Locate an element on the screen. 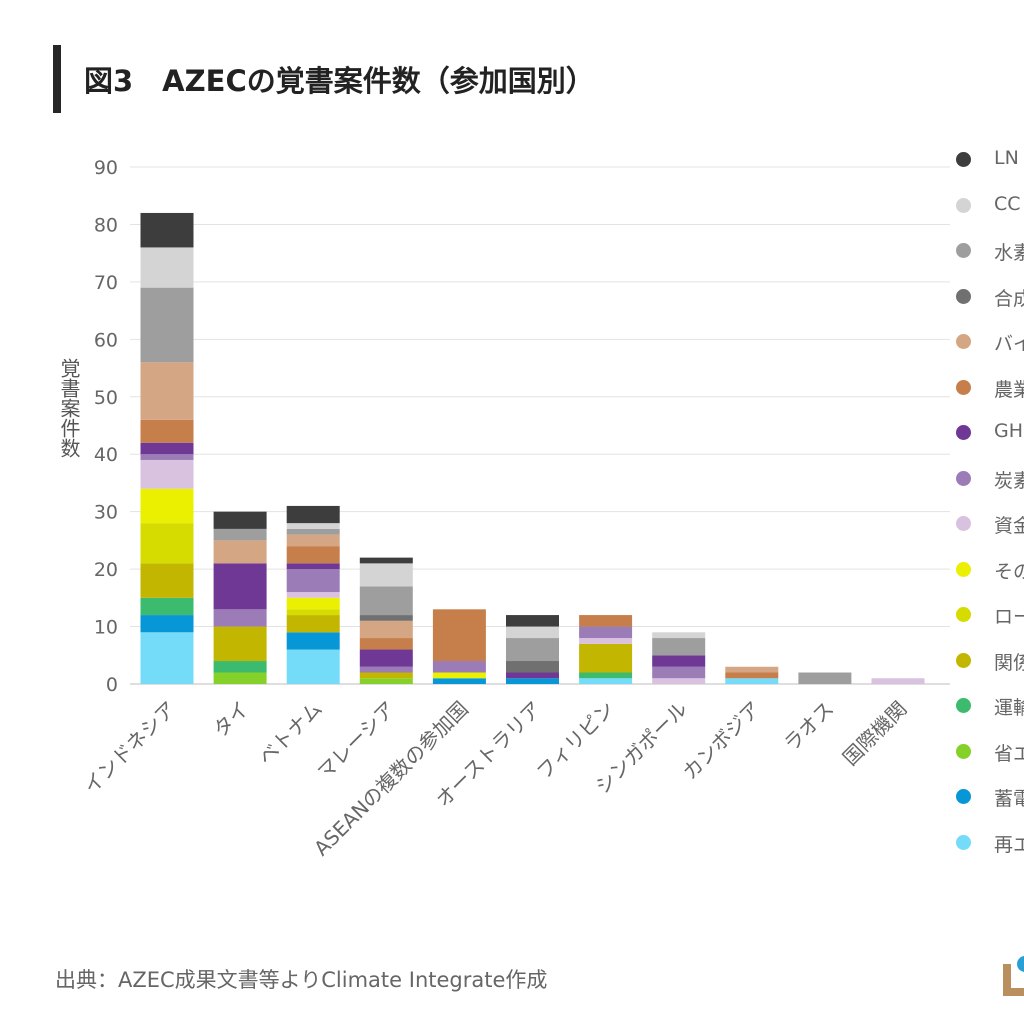 The width and height of the screenshot is (1024, 1024). x-tick-label: ラオス is located at coordinates (808, 726).